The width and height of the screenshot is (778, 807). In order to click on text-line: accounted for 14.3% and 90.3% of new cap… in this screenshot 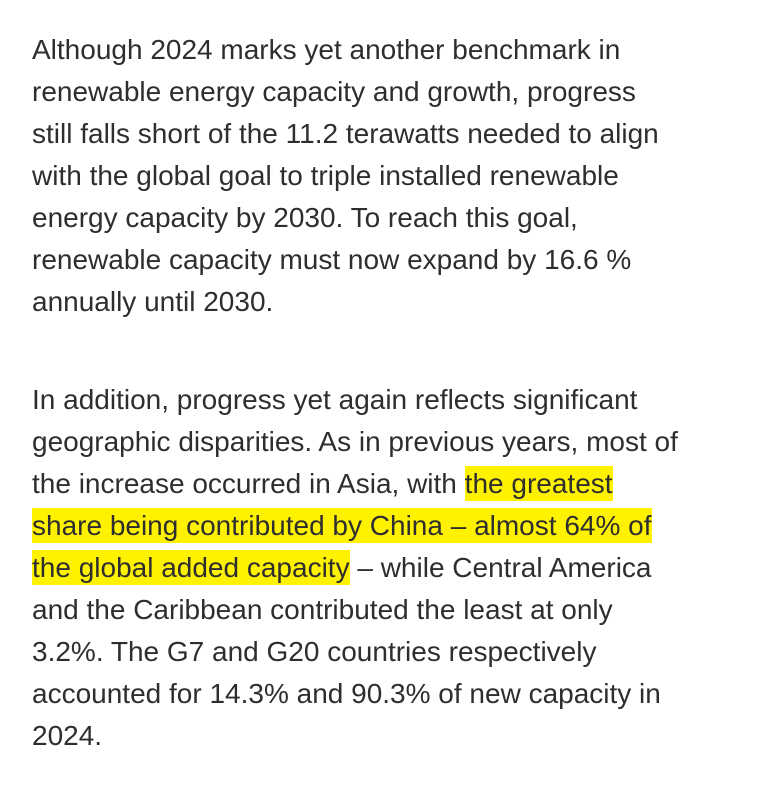, I will do `click(405, 694)`.